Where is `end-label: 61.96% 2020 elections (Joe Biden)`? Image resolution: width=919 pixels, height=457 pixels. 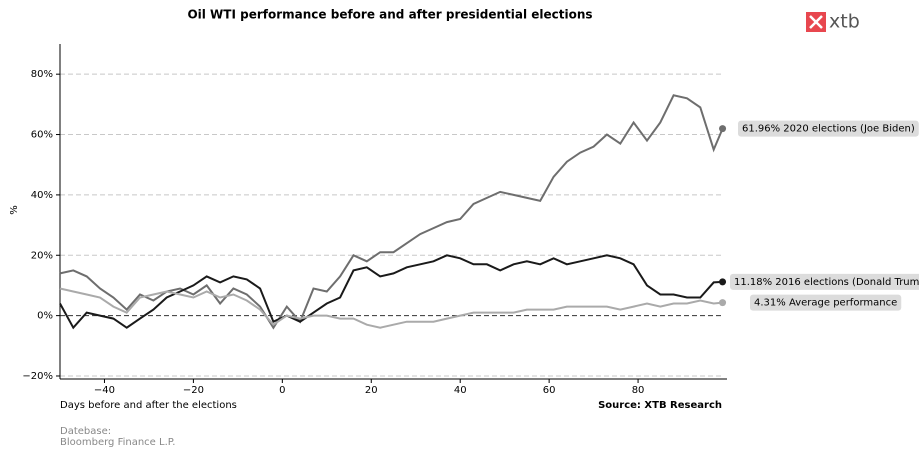 end-label: 61.96% 2020 elections (Joe Biden) is located at coordinates (828, 129).